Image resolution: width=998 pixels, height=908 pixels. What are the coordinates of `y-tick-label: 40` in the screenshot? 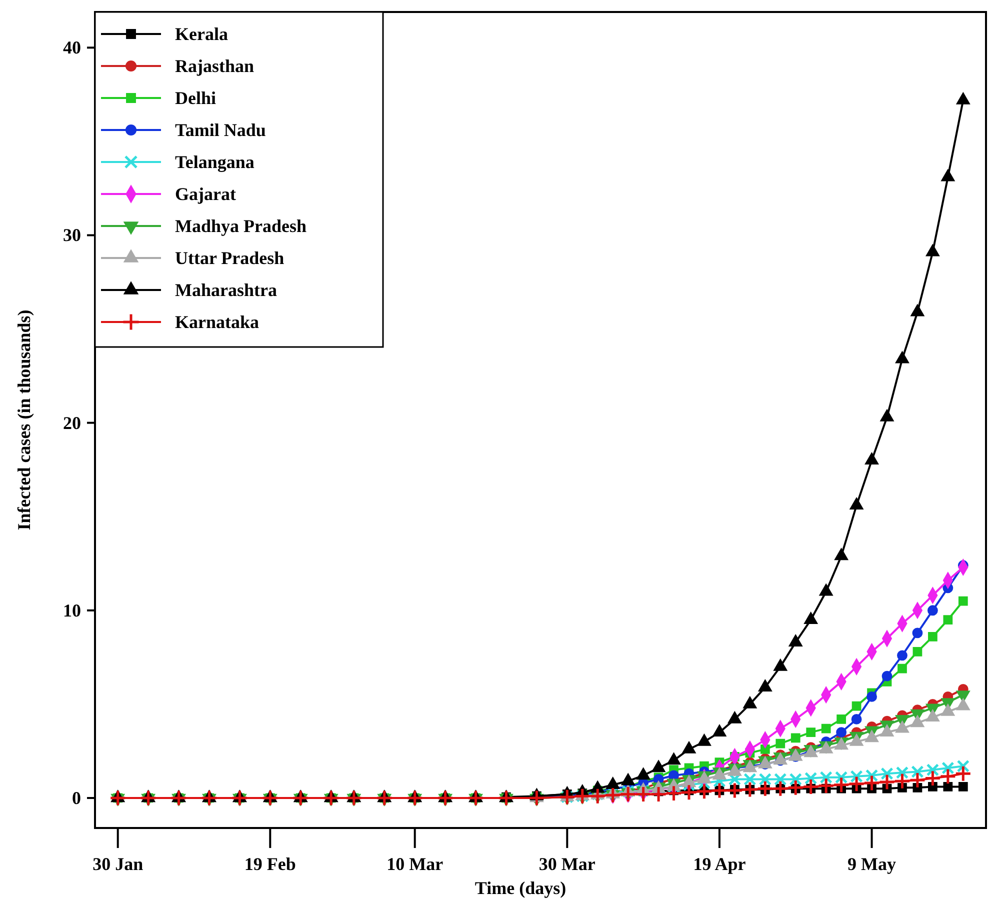 It's located at (72, 48).